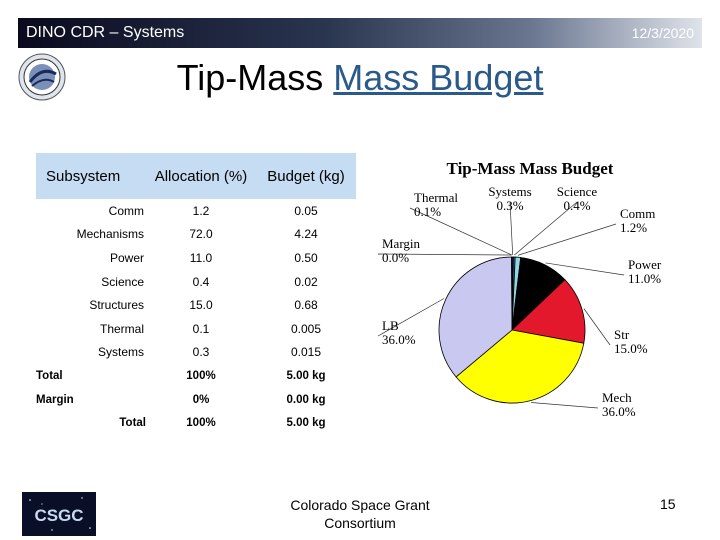 The image size is (720, 540). What do you see at coordinates (105, 32) in the screenshot?
I see `header-title: DINO CDR – Systems` at bounding box center [105, 32].